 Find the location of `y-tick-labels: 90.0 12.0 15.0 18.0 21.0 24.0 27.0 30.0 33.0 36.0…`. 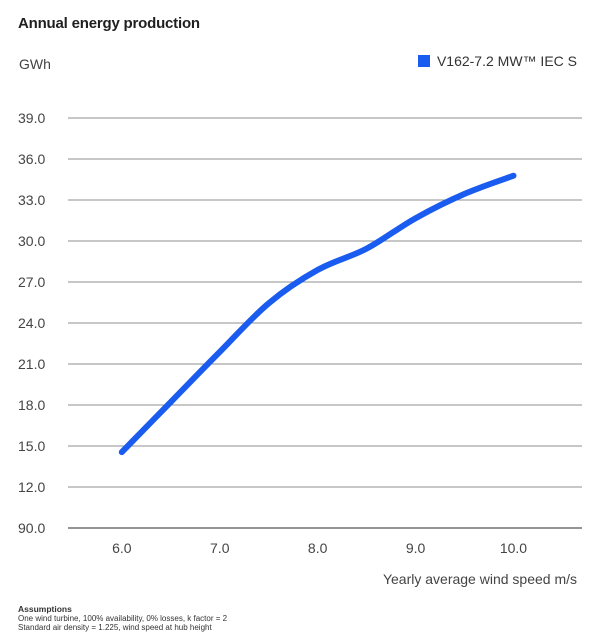

y-tick-labels: 90.0 12.0 15.0 18.0 21.0 24.0 27.0 30.0 33.0 36.0… is located at coordinates (31, 323).